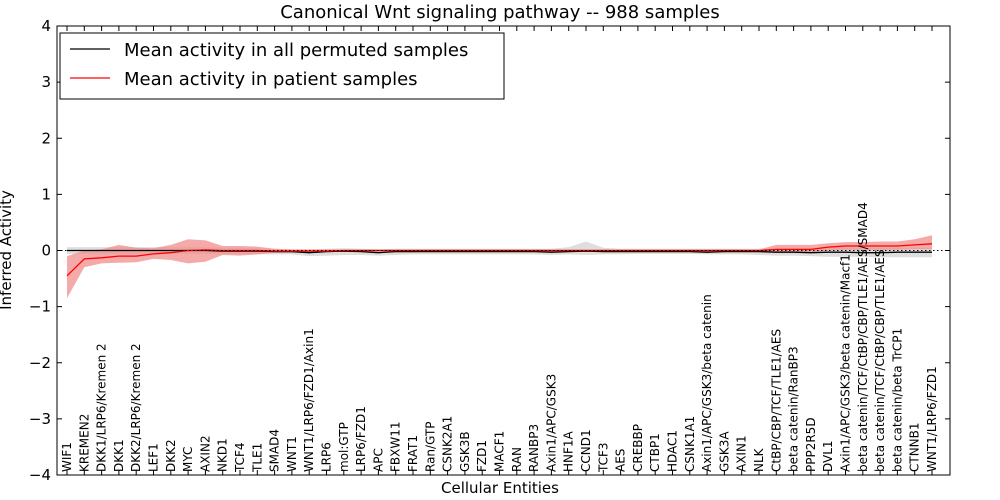 Image resolution: width=1000 pixels, height=500 pixels. What do you see at coordinates (603, 457) in the screenshot?
I see `x-category-label: TCF3` at bounding box center [603, 457].